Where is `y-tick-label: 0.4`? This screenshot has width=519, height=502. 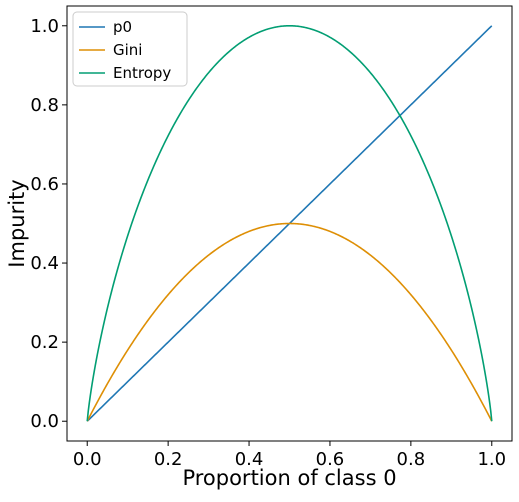
y-tick-label: 0.4 is located at coordinates (44, 263).